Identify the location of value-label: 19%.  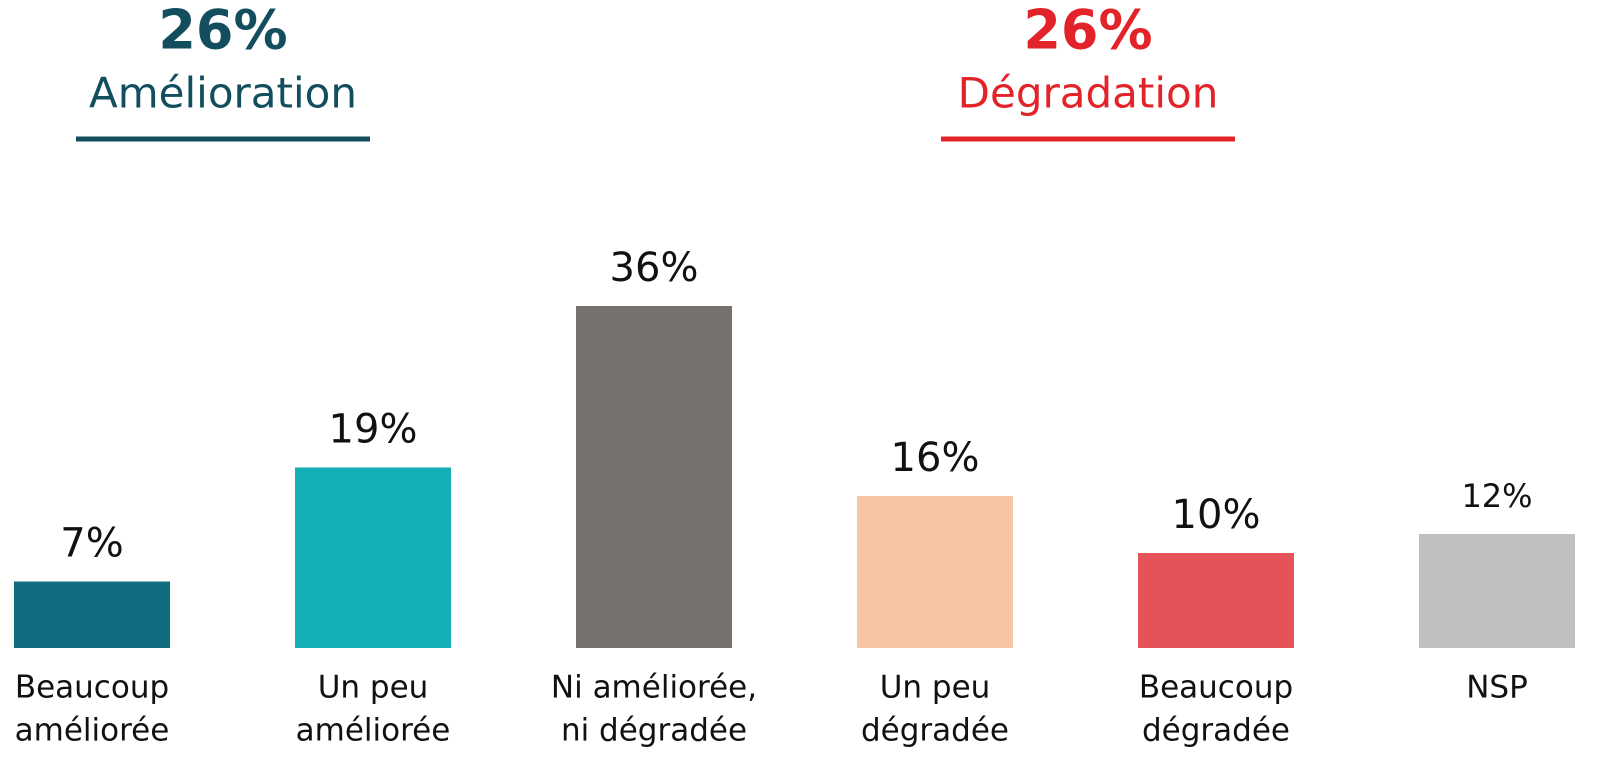
(373, 430).